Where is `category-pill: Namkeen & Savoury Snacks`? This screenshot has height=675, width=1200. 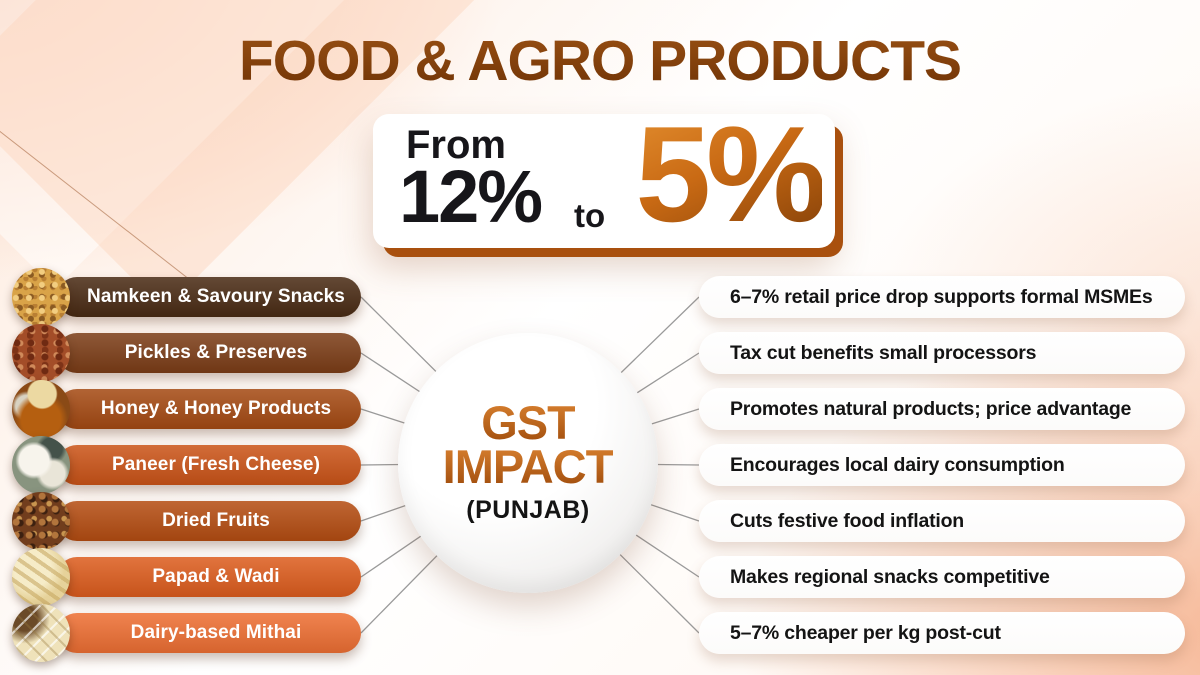
category-pill: Namkeen & Savoury Snacks is located at coordinates (209, 297).